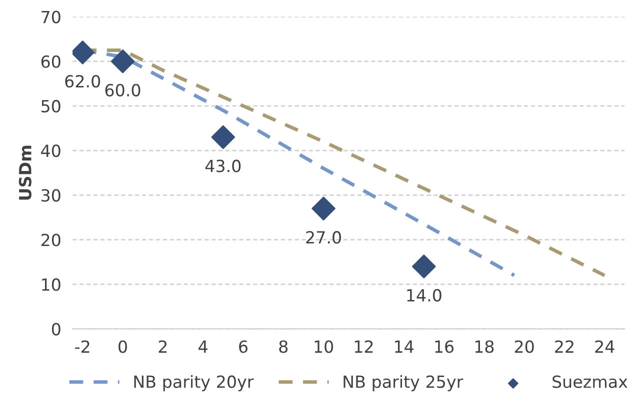  I want to click on y-tick-label: 30, so click(51, 195).